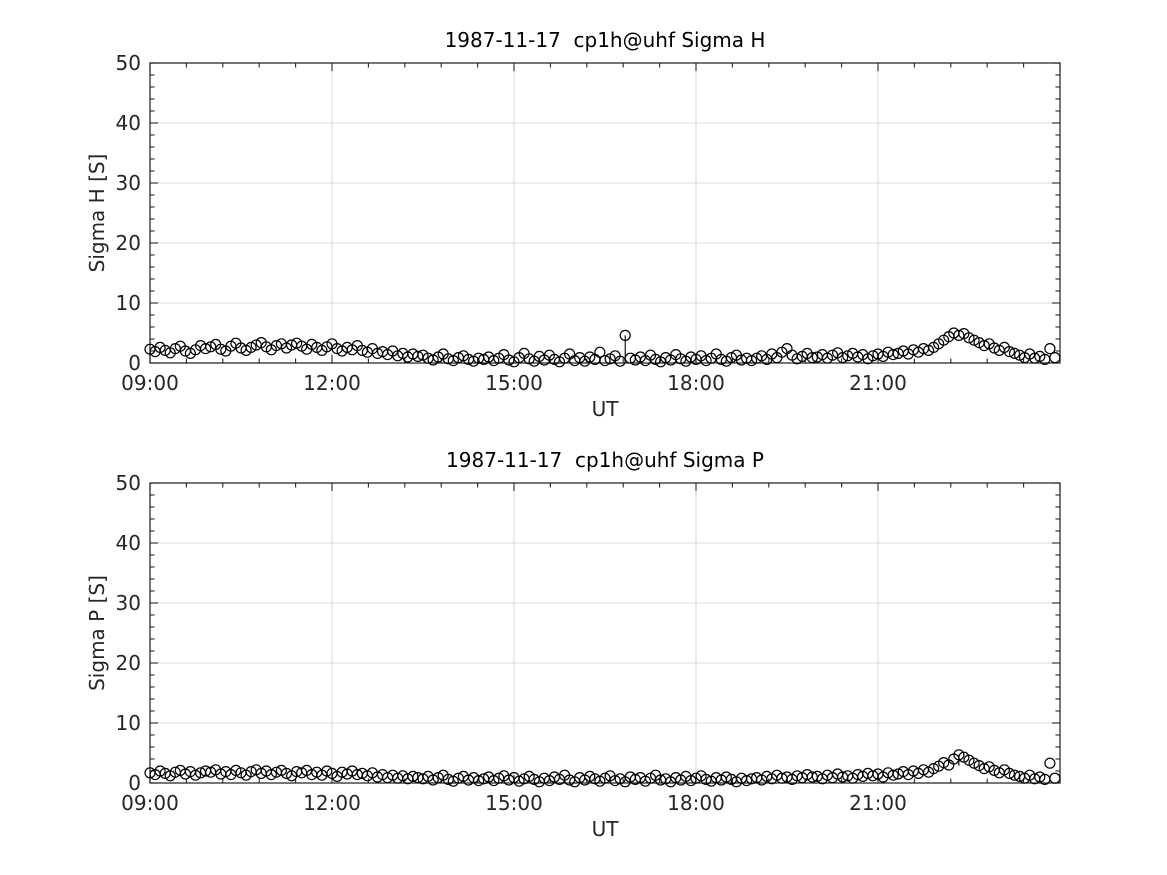 The image size is (1167, 875). I want to click on chart1-y-axis-label: Sigma H [S], so click(97, 213).